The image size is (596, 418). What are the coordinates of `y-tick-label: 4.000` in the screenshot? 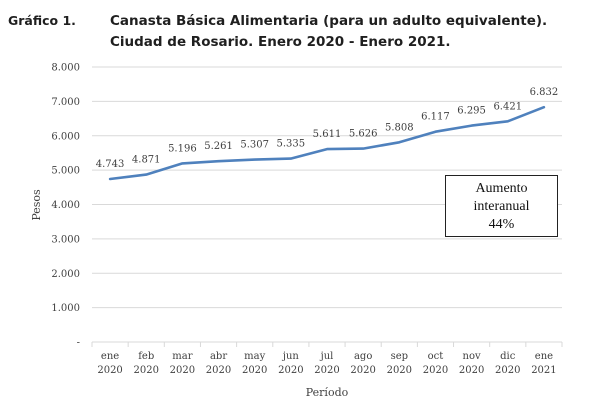 It's located at (65, 205).